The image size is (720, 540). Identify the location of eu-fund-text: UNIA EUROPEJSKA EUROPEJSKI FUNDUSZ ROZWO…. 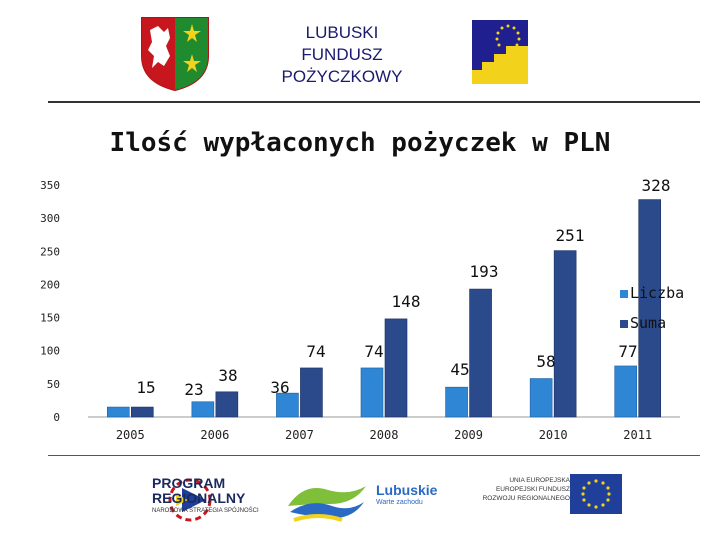
(520, 489).